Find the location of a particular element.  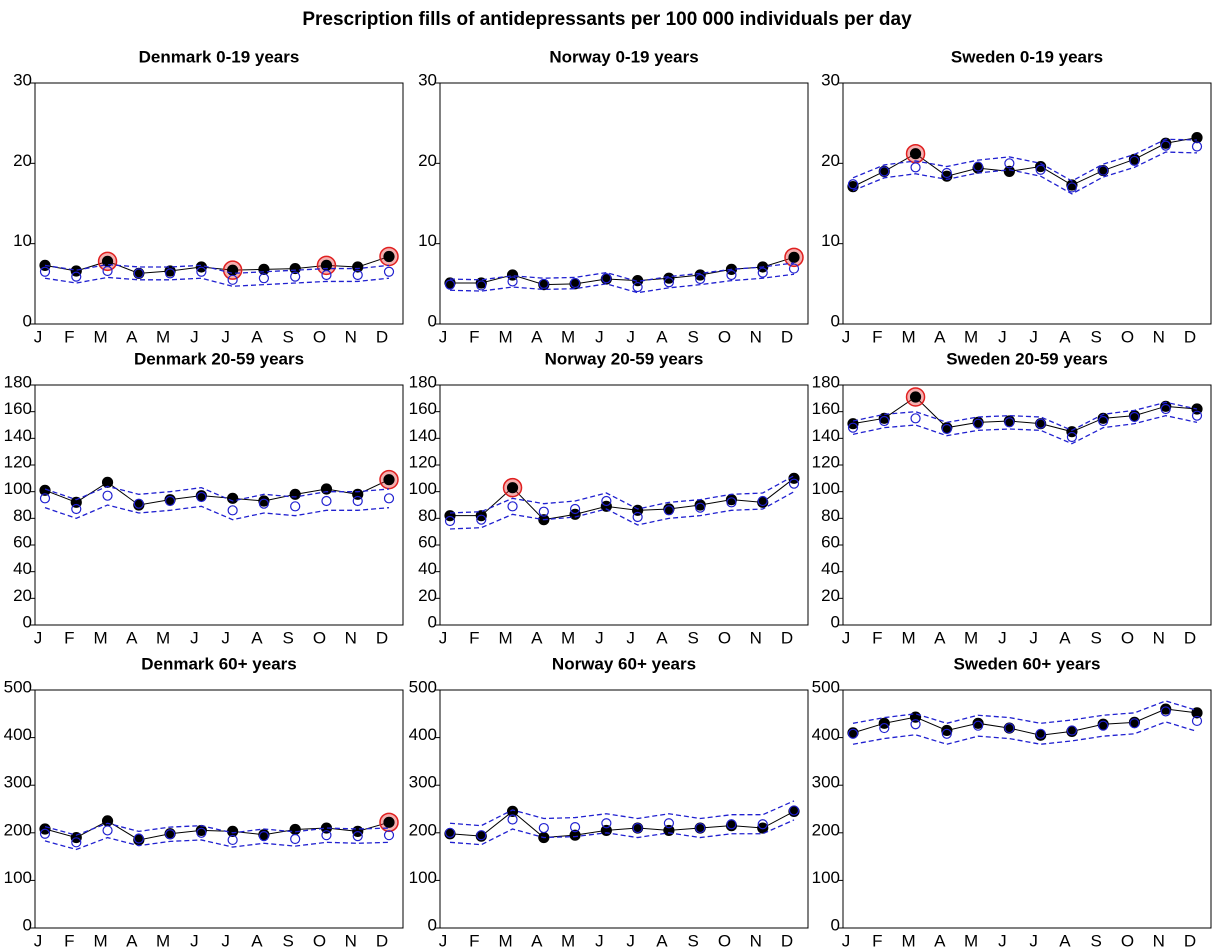

plot-frame is located at coordinates (1027, 505).